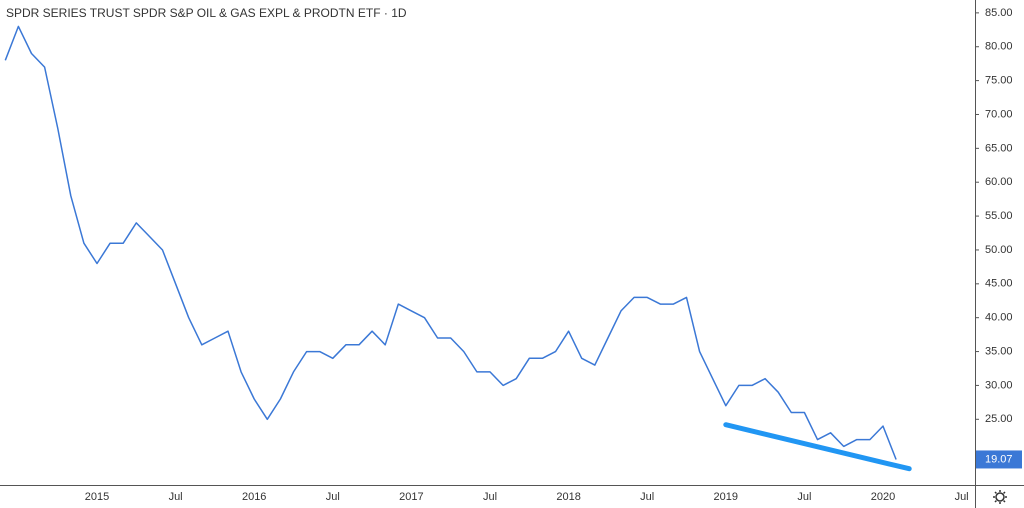 The width and height of the screenshot is (1024, 508). What do you see at coordinates (999, 318) in the screenshot?
I see `y-tick-label: 40.00` at bounding box center [999, 318].